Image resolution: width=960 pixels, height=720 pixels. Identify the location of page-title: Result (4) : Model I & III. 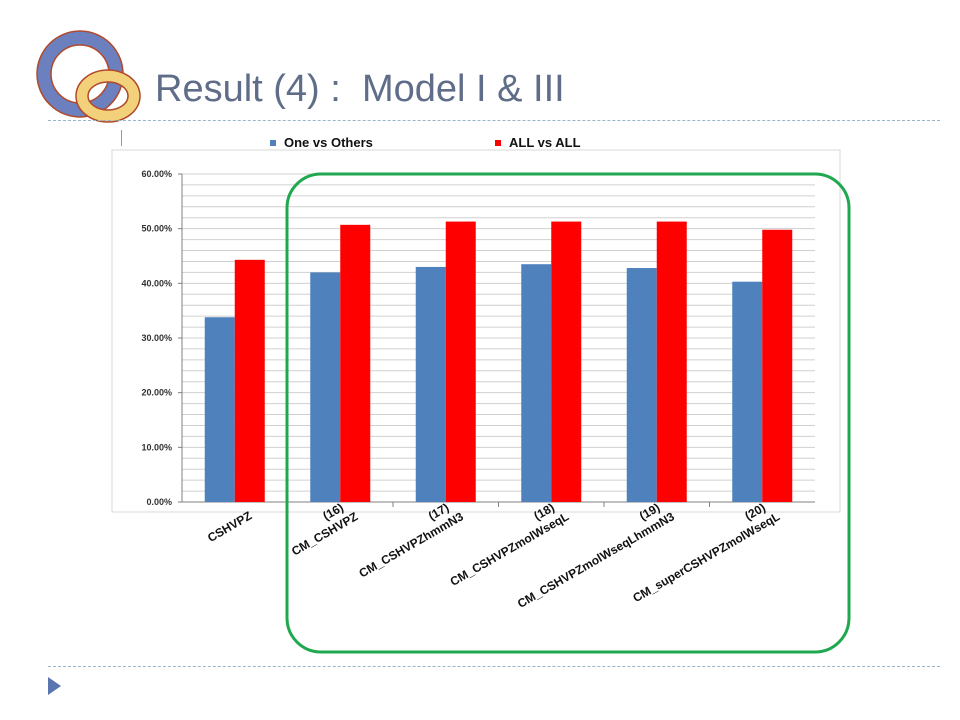
(360, 89).